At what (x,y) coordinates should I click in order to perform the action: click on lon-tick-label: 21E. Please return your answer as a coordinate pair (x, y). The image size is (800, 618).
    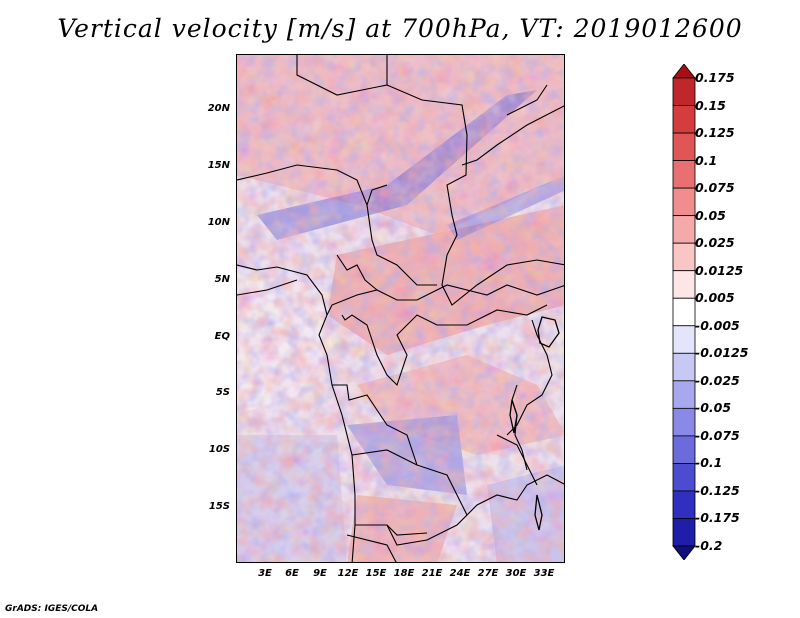
    Looking at the image, I should click on (432, 573).